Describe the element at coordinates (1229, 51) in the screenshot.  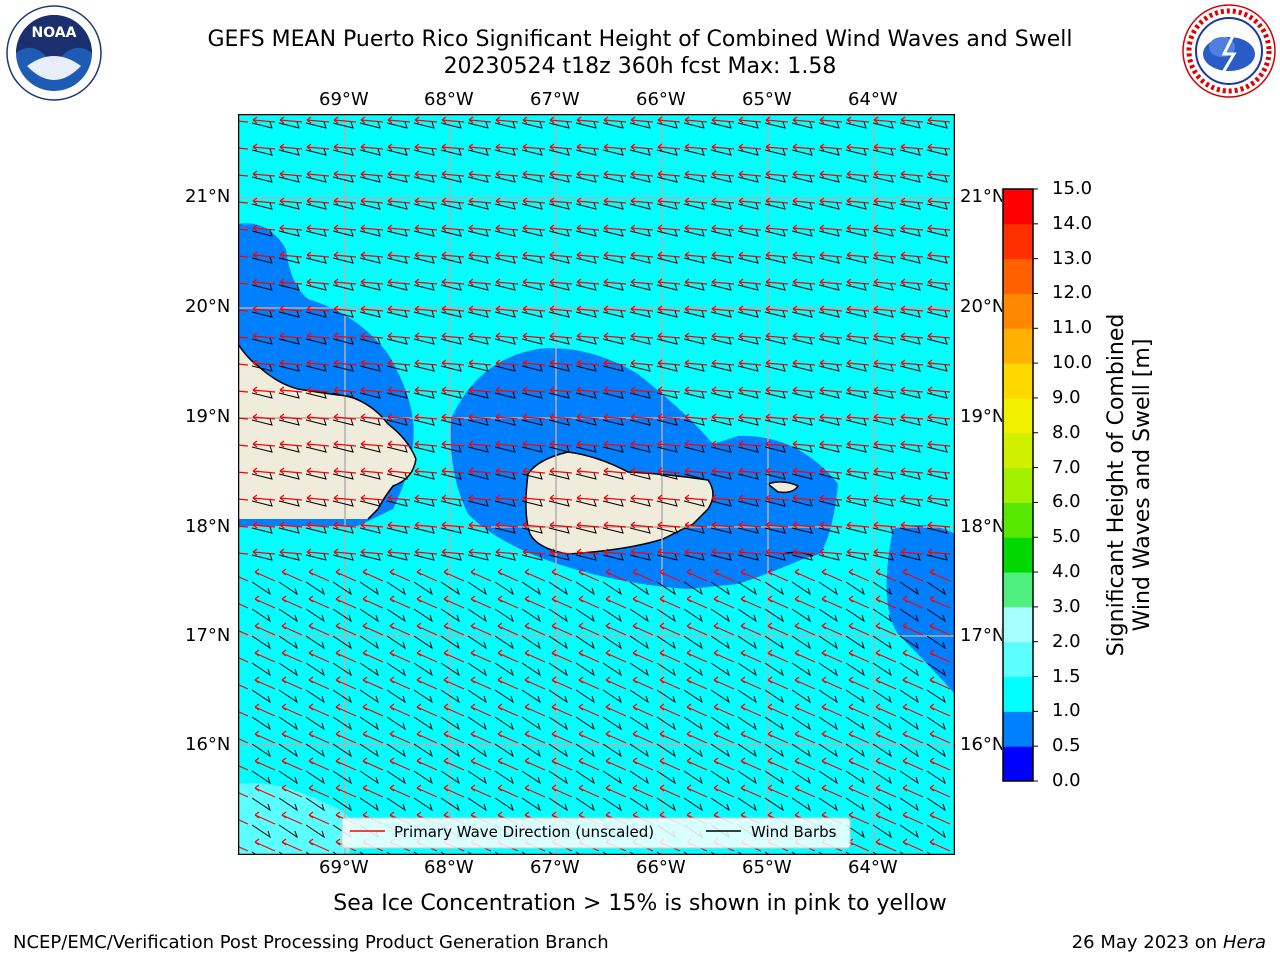
I see `nws-logo` at that location.